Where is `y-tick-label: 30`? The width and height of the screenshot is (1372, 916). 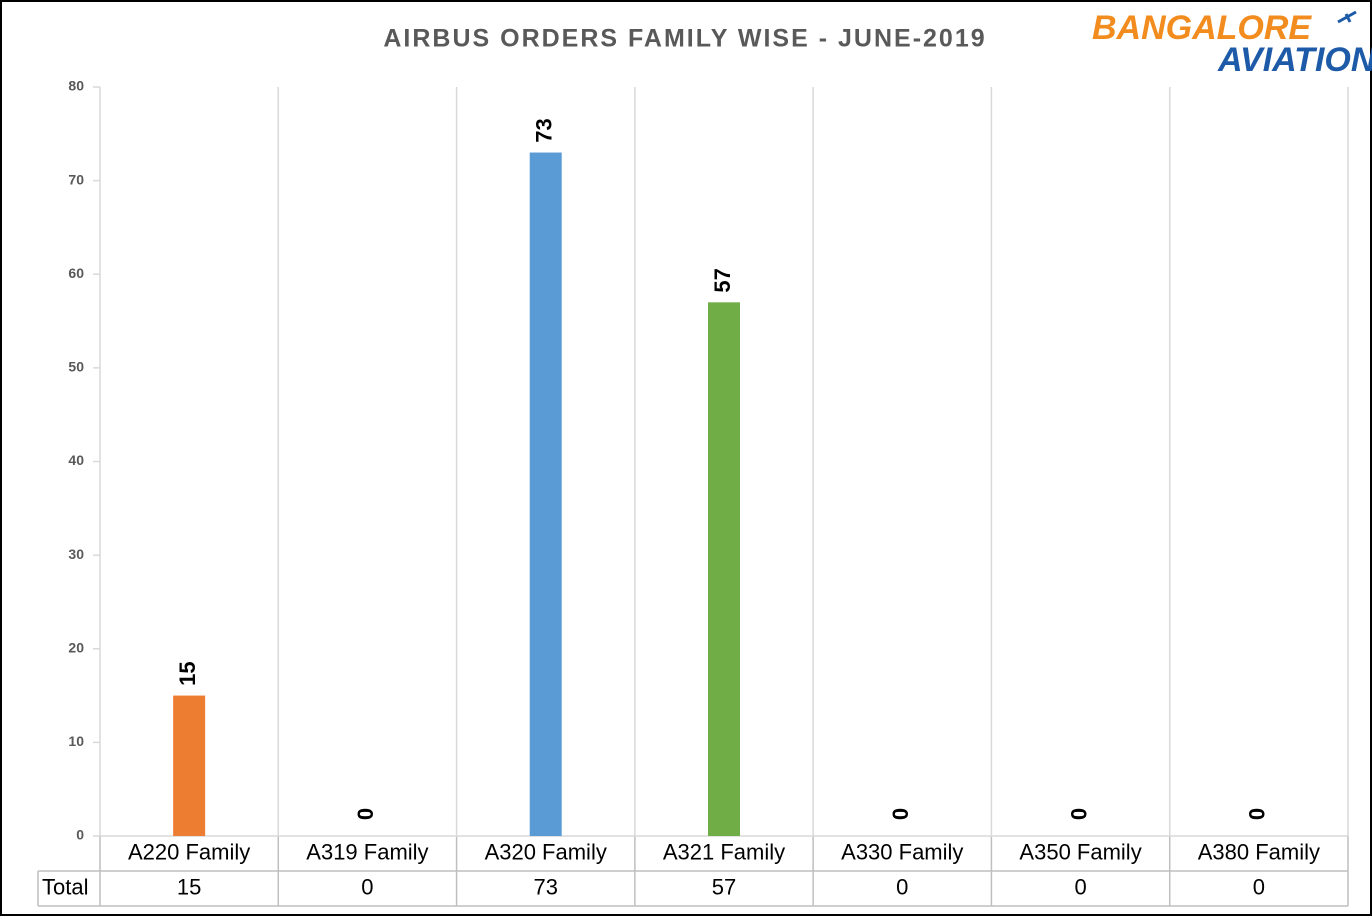 y-tick-label: 30 is located at coordinates (76, 554).